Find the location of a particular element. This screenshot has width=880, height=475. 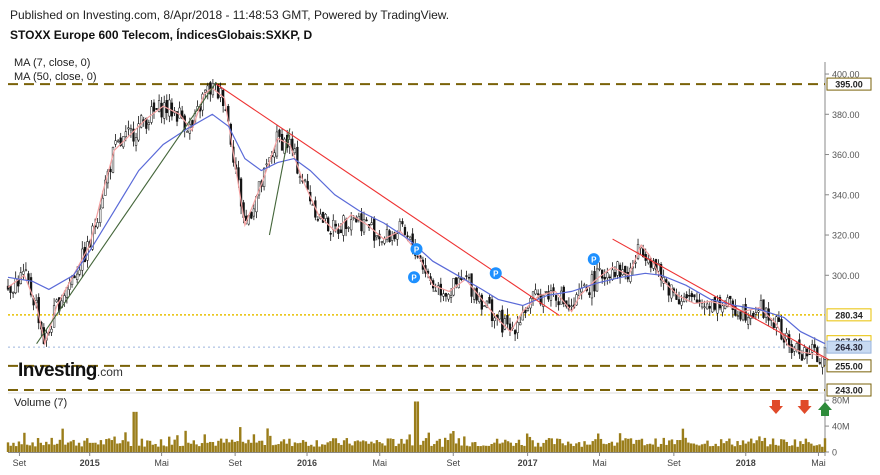

x-tick-label: Mai is located at coordinates (818, 463).